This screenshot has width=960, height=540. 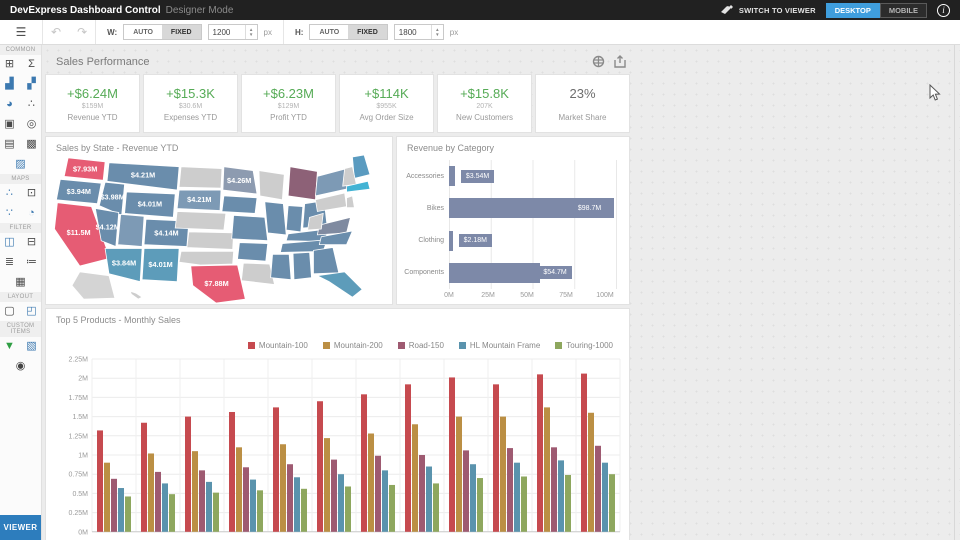 I want to click on pivot-icon: Σ, so click(x=31, y=64).